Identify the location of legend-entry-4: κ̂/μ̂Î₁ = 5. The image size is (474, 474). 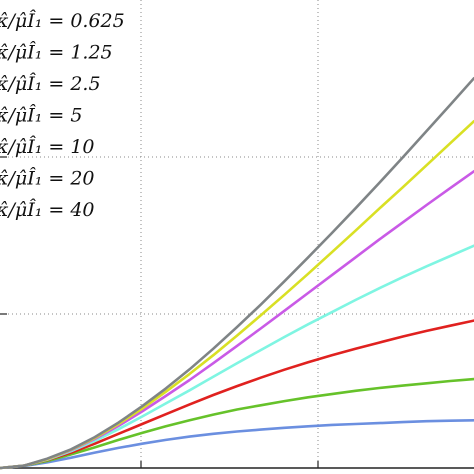
(41, 115).